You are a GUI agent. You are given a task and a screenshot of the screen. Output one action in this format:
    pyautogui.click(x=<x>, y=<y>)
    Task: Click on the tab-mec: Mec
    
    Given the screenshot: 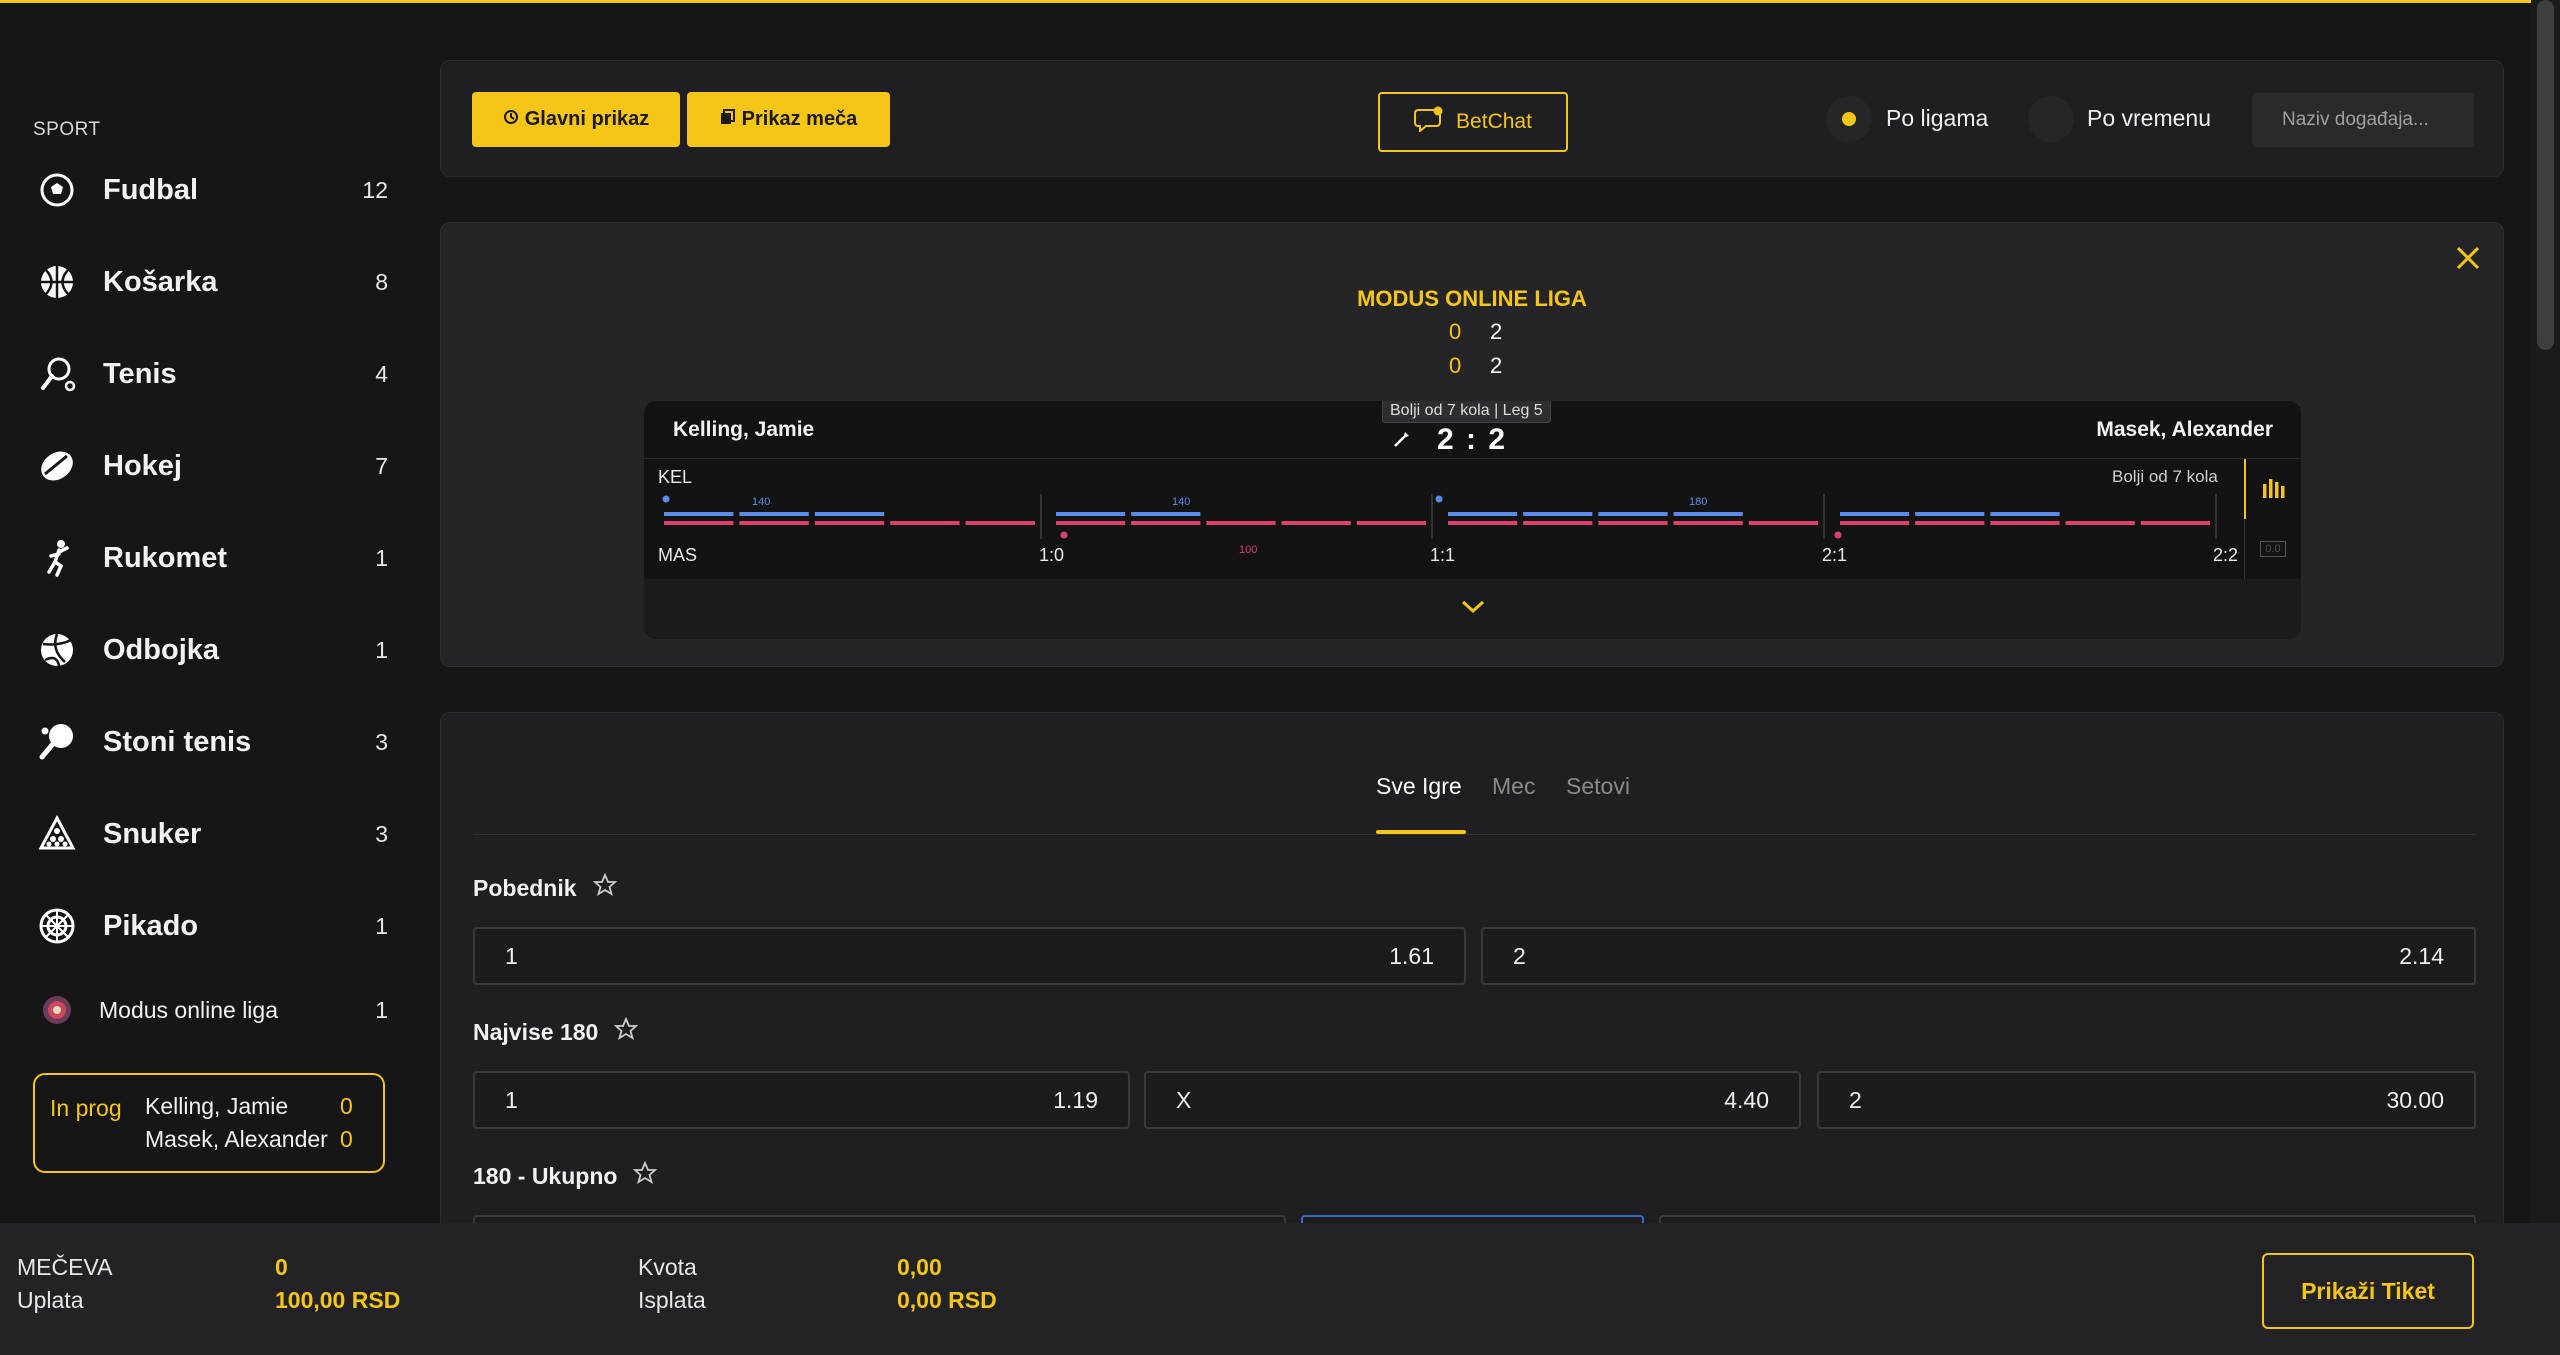 What is the action you would take?
    pyautogui.click(x=1514, y=786)
    